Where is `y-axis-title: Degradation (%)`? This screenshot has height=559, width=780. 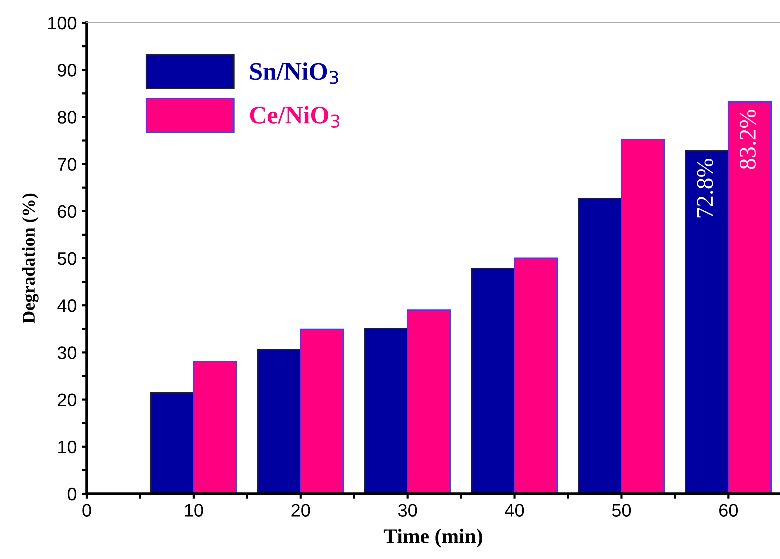 y-axis-title: Degradation (%) is located at coordinates (30, 259).